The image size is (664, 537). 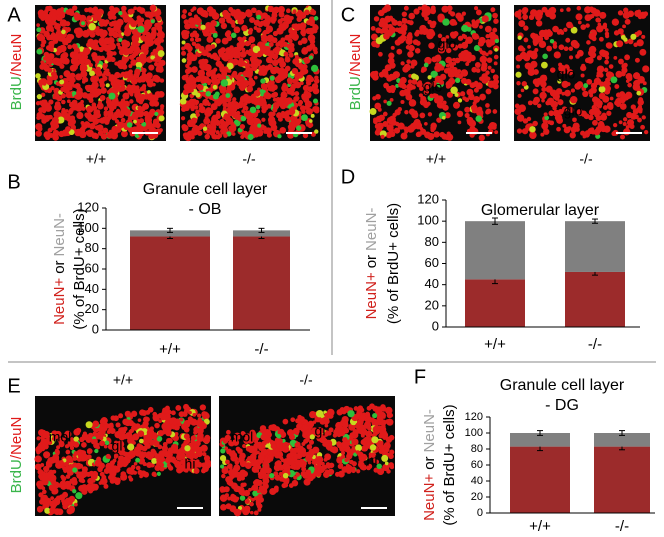 What do you see at coordinates (474, 417) in the screenshot?
I see `y-tick-label: 120` at bounding box center [474, 417].